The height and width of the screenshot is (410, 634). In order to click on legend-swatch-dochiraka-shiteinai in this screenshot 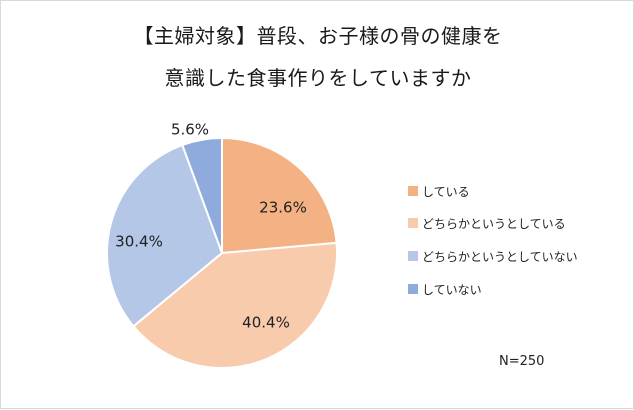, I will do `click(413, 256)`.